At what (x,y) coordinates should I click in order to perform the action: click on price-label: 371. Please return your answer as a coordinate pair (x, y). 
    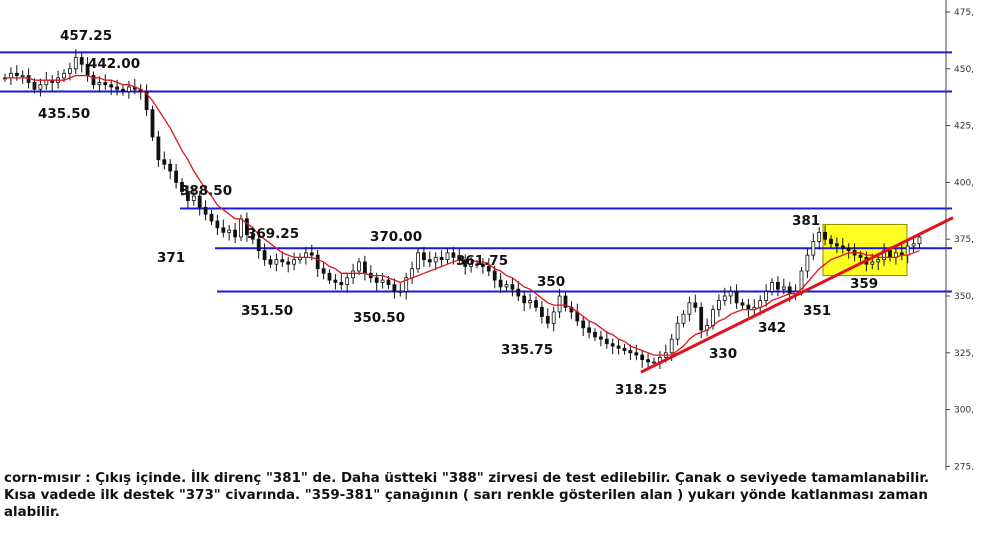
    Looking at the image, I should click on (171, 258).